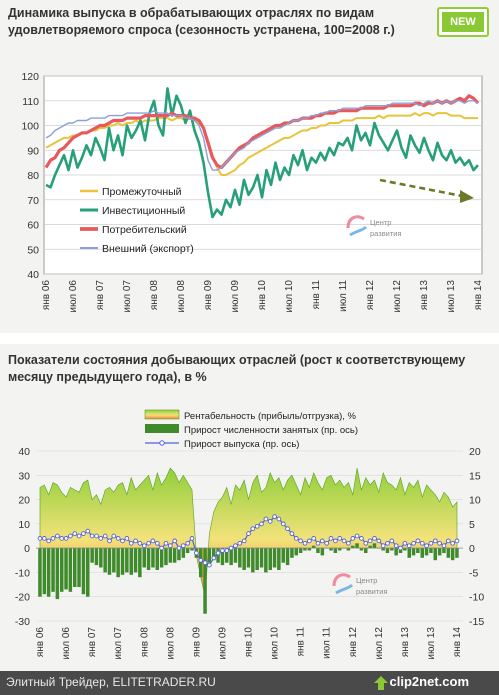  Describe the element at coordinates (27, 549) in the screenshot. I see `chart2-y-left-tick-label: 0` at that location.